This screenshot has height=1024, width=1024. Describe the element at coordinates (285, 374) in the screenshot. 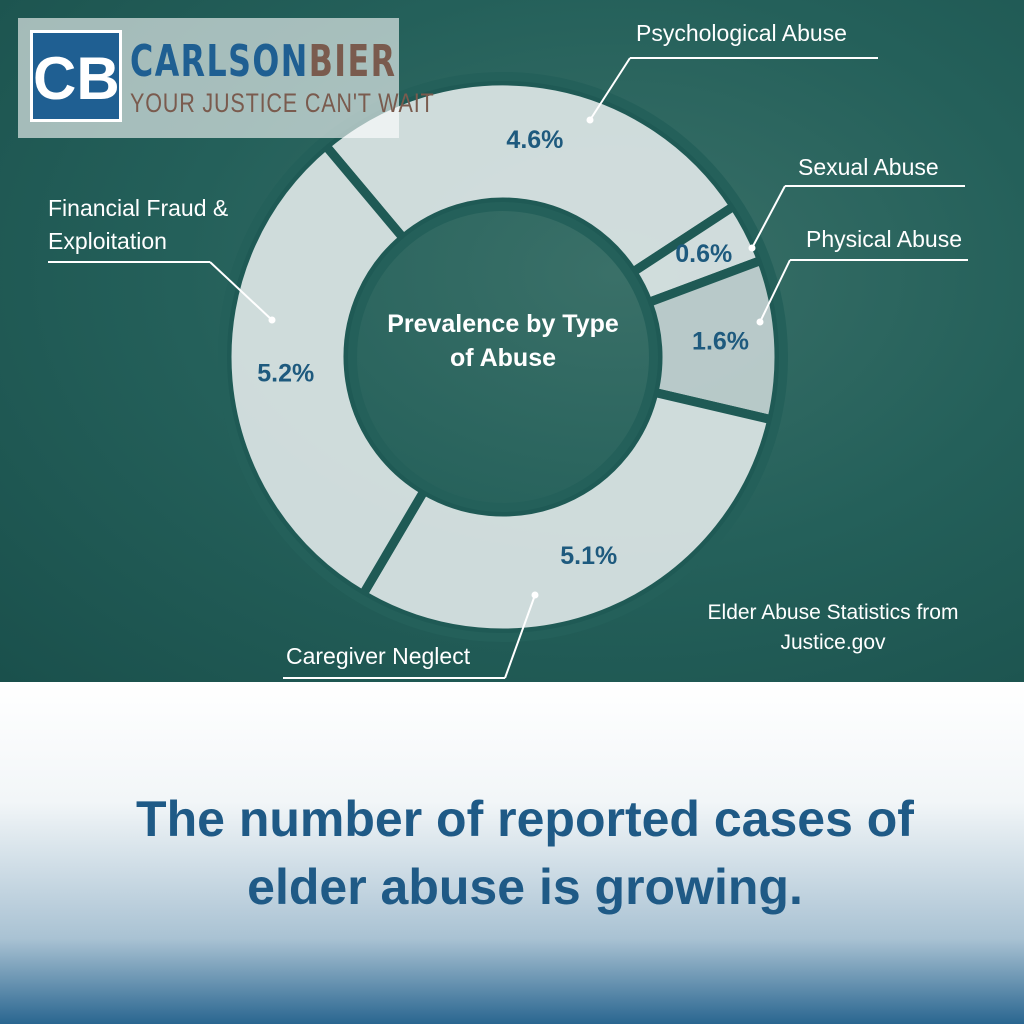

I see `value-label: 5.2%` at that location.